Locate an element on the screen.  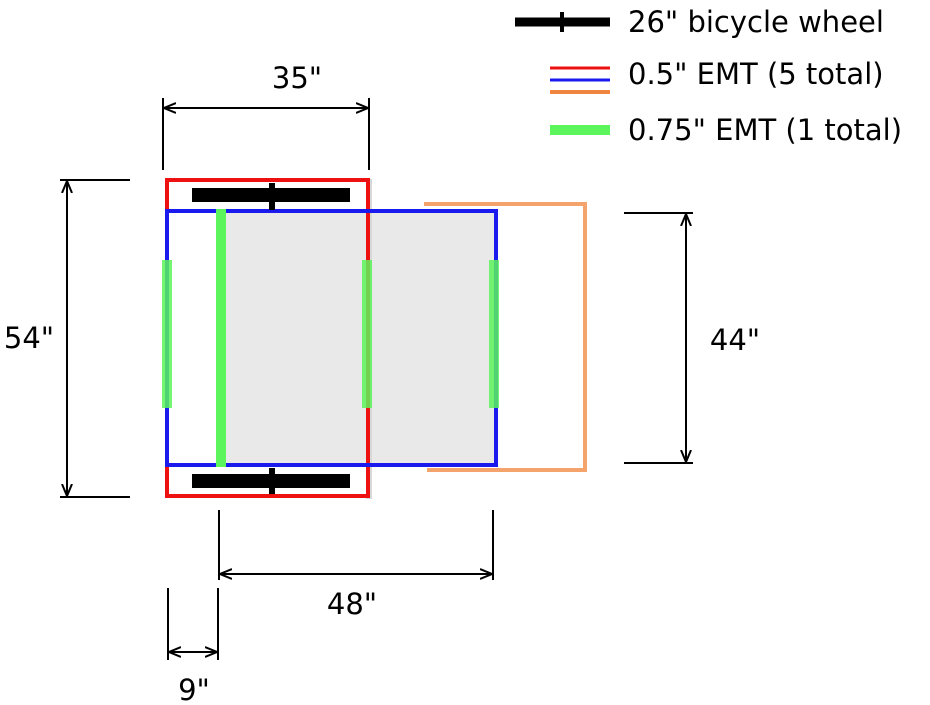
orange-frame is located at coordinates (505, 337).